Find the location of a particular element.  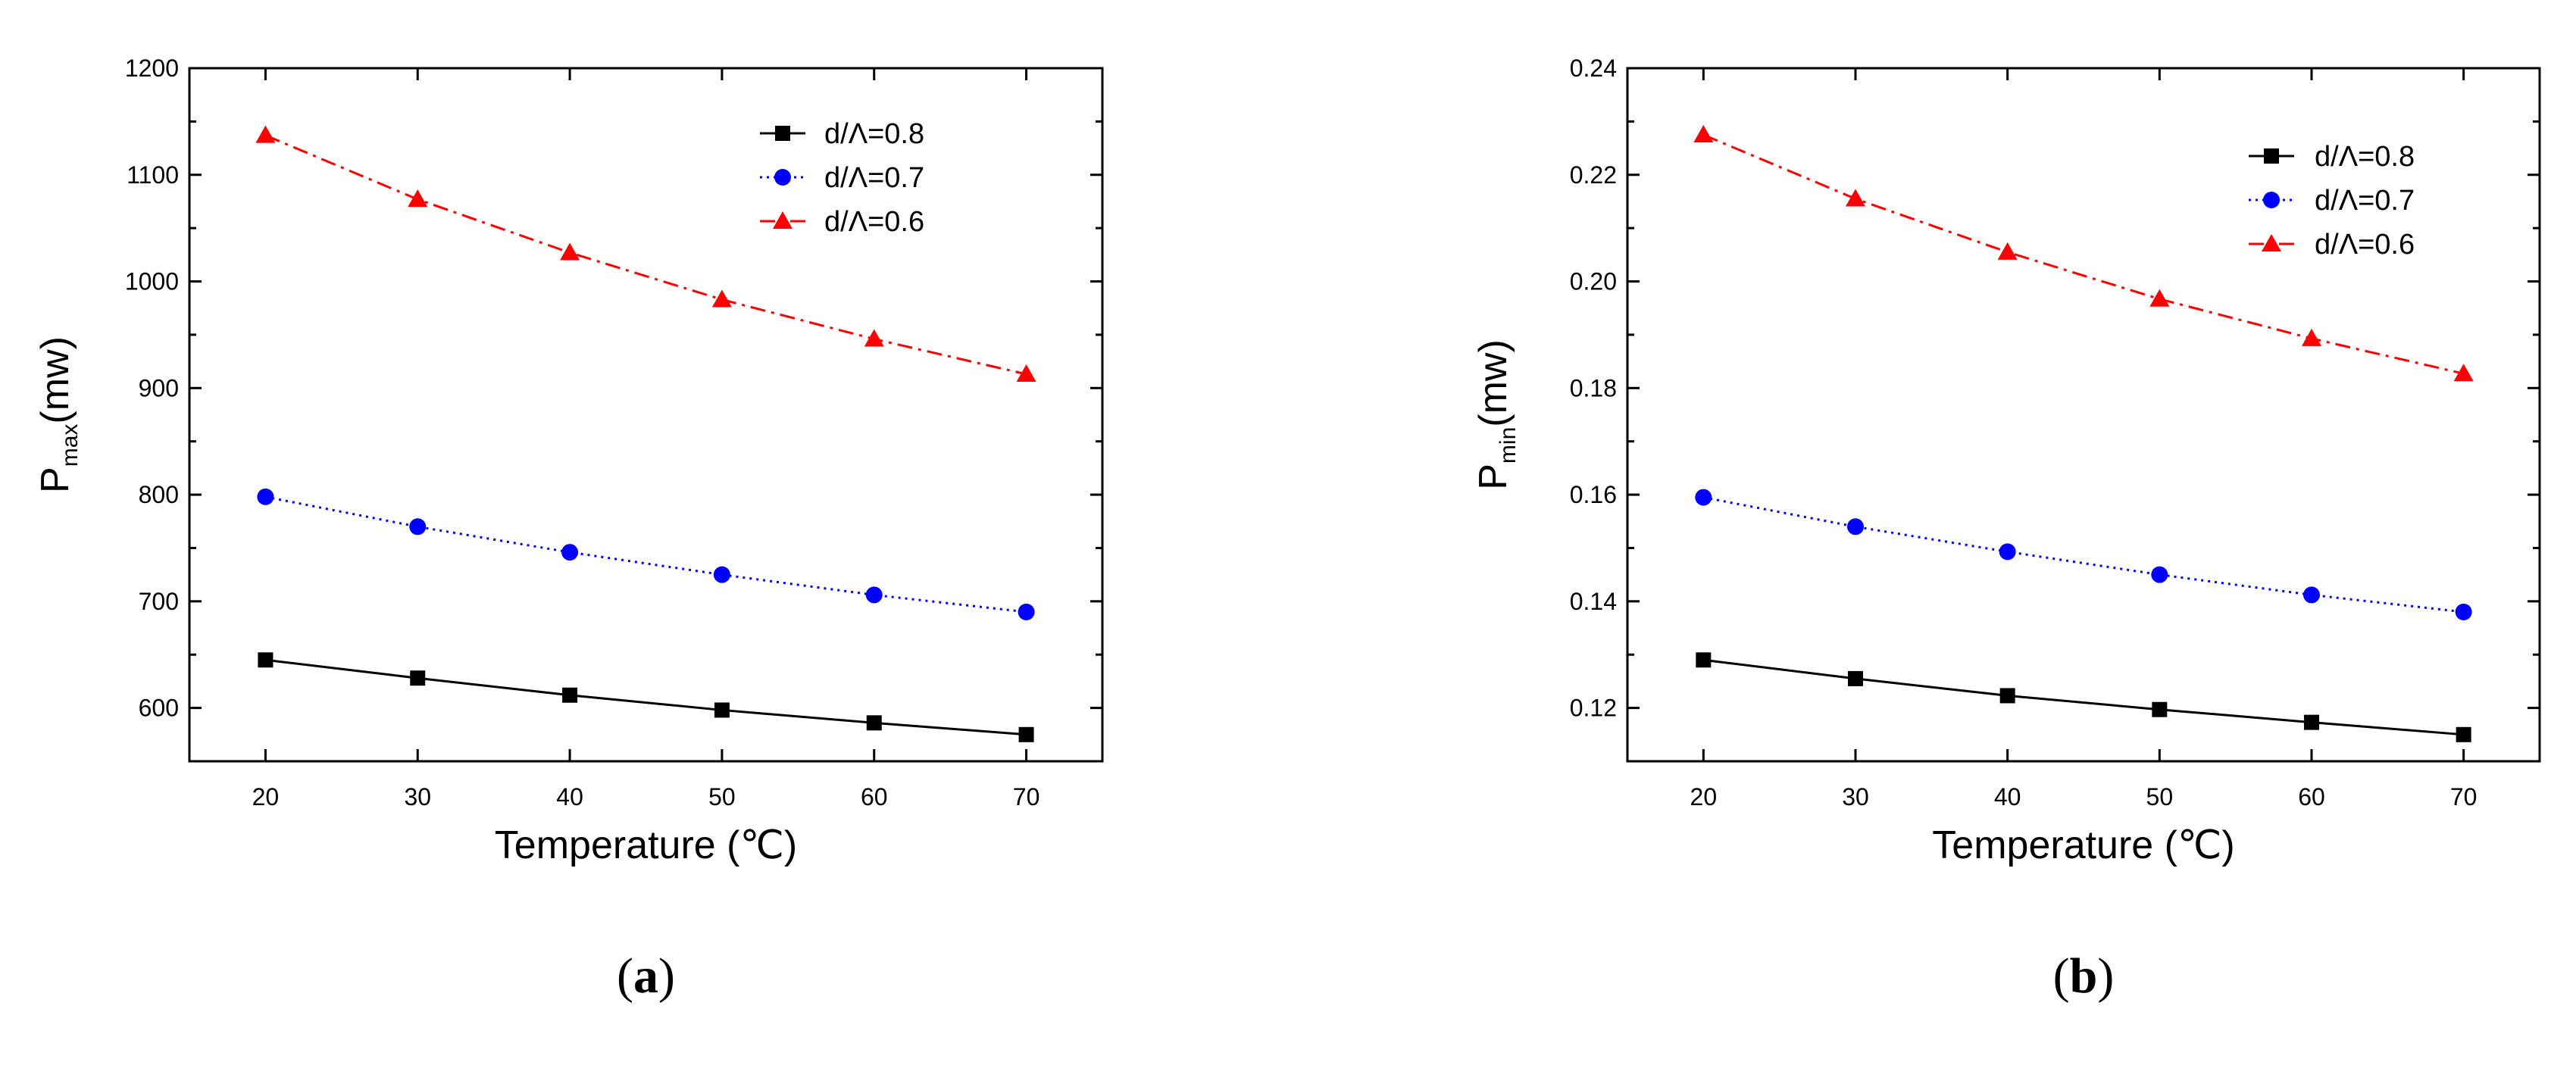

y-tick-label: 800 is located at coordinates (159, 495).